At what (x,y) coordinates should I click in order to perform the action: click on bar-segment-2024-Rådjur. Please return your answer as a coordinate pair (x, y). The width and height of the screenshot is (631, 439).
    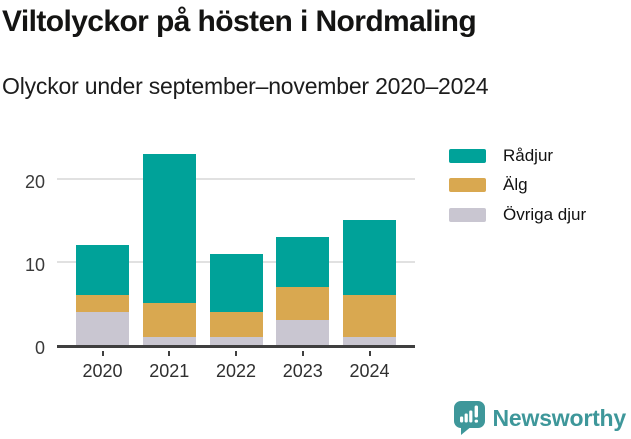
    Looking at the image, I should click on (369, 258).